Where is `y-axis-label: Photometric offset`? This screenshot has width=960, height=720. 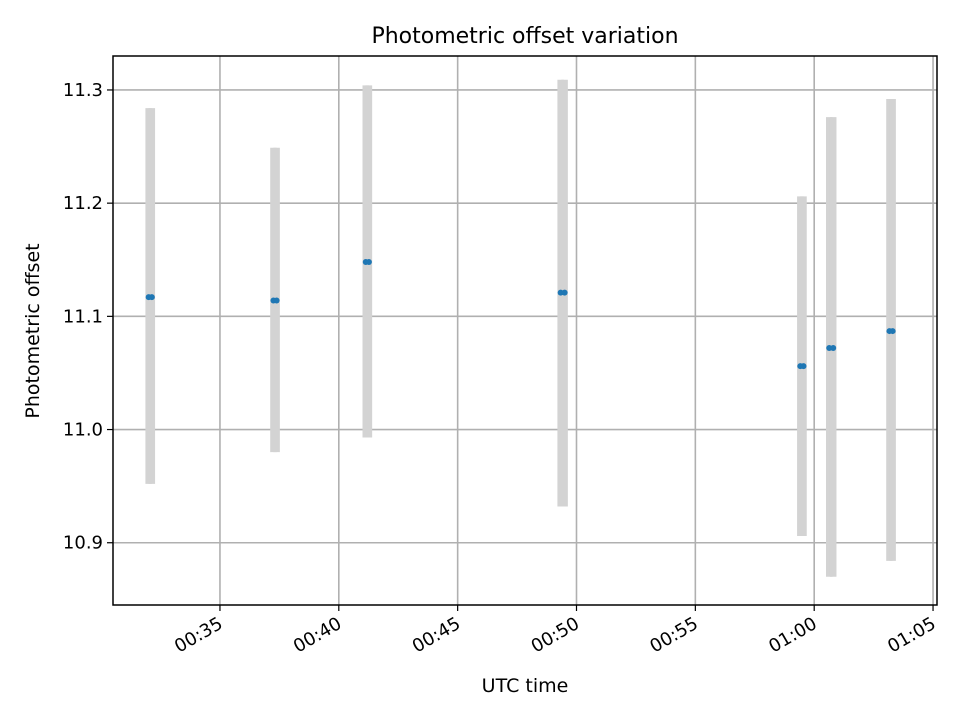 y-axis-label: Photometric offset is located at coordinates (33, 330).